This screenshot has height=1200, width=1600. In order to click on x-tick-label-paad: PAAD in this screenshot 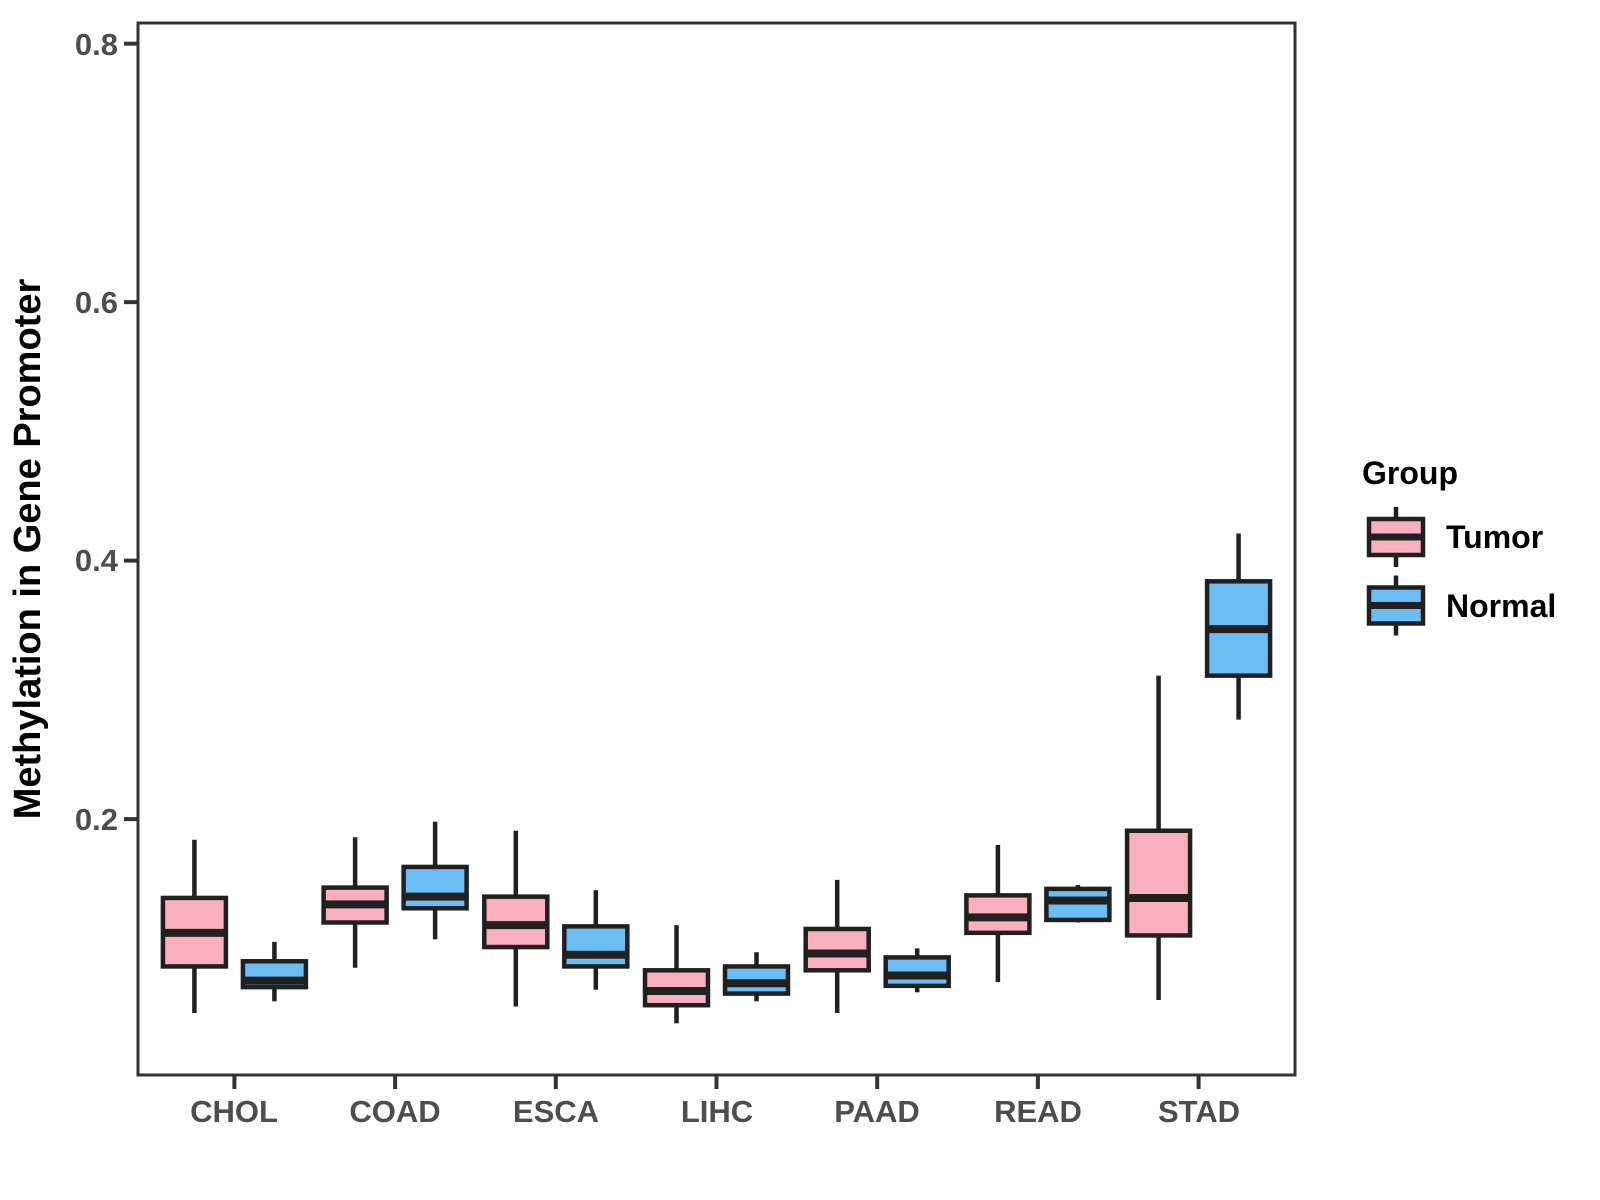, I will do `click(877, 1111)`.